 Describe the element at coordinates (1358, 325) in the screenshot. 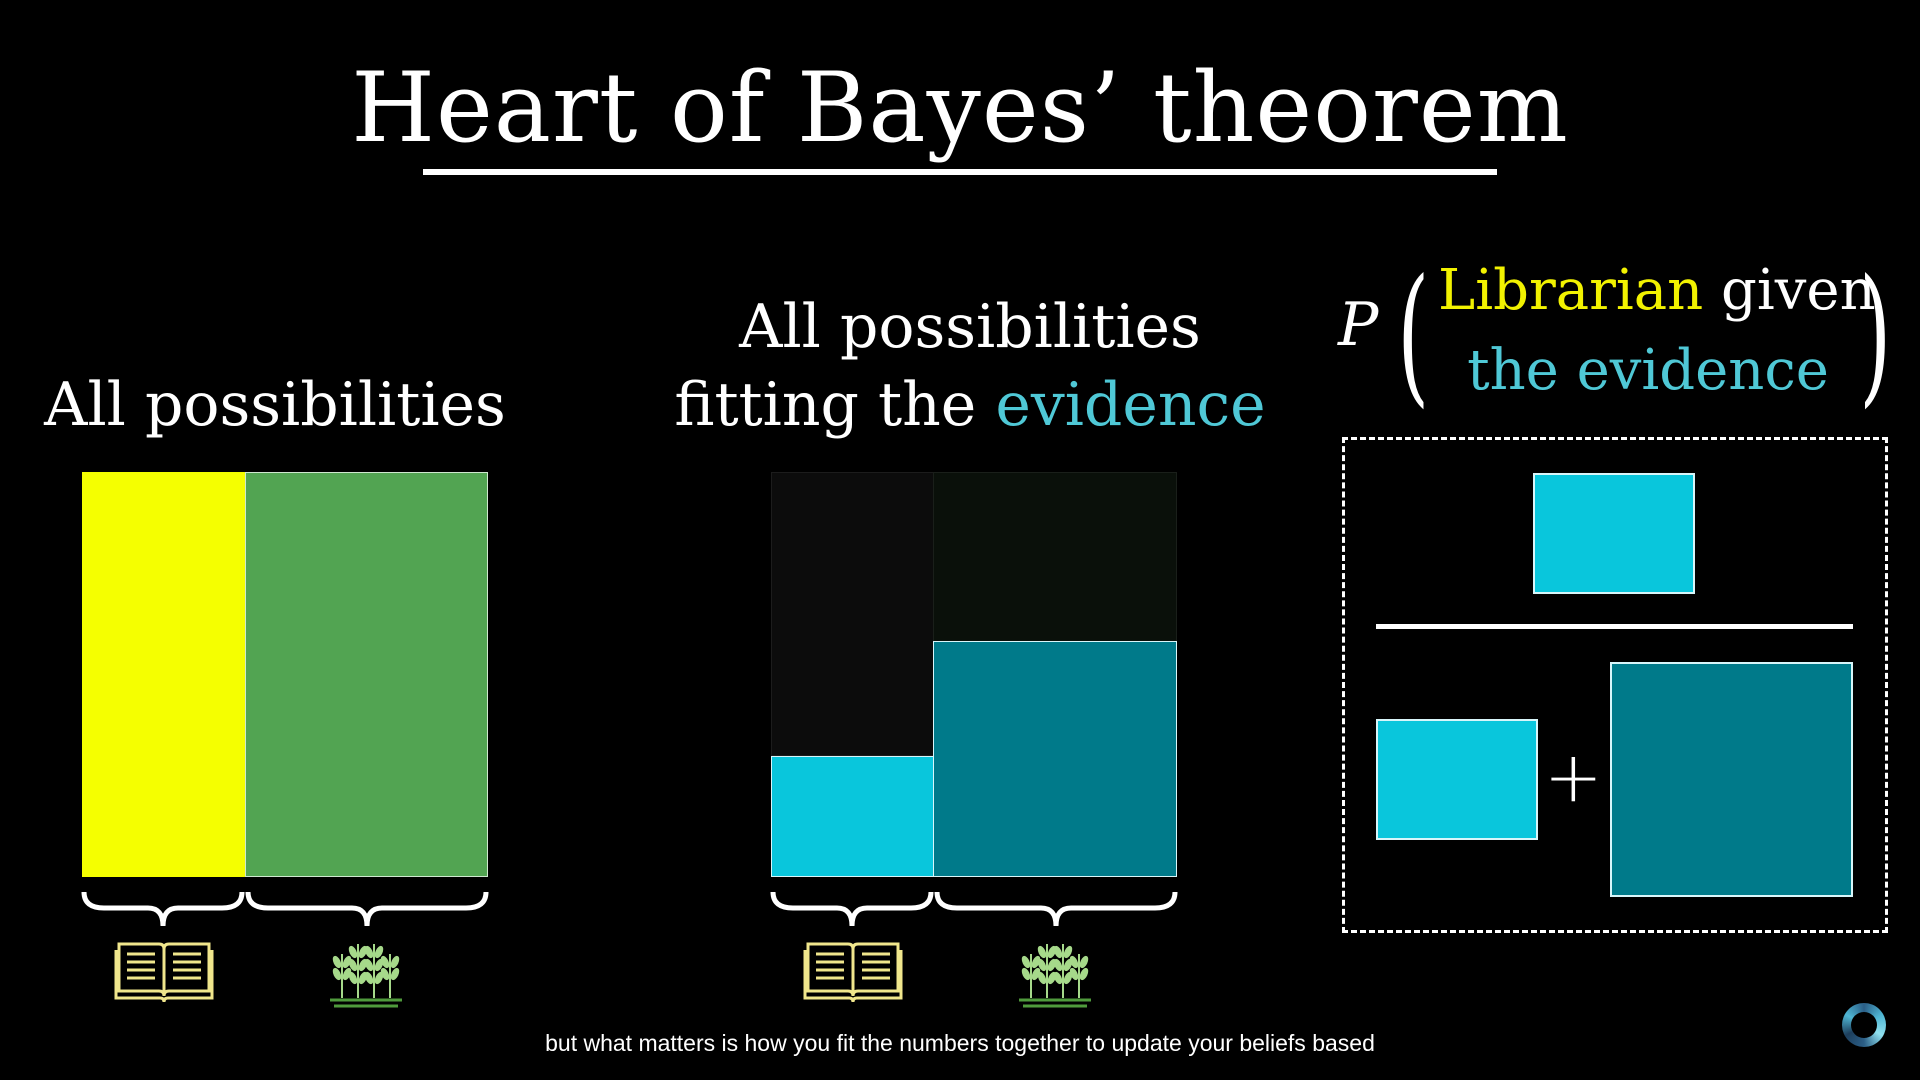

I see `p-symbol: P` at that location.